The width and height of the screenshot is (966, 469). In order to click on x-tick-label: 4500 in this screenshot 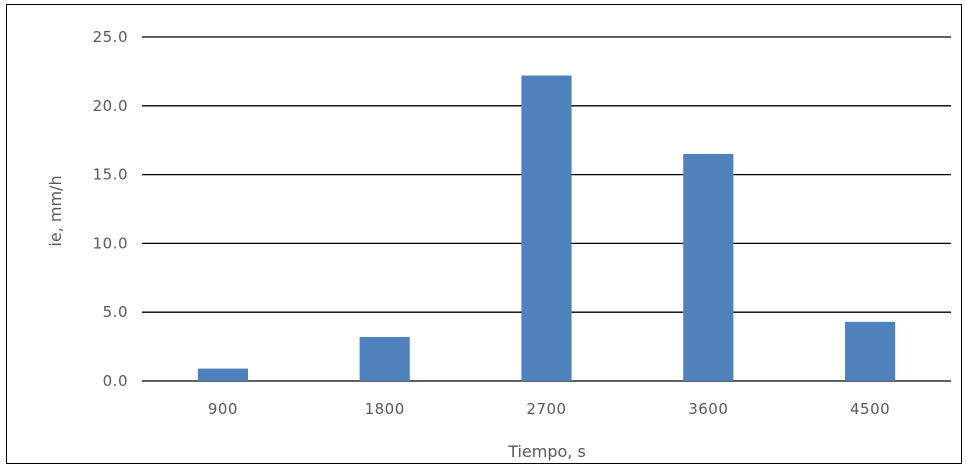, I will do `click(870, 409)`.